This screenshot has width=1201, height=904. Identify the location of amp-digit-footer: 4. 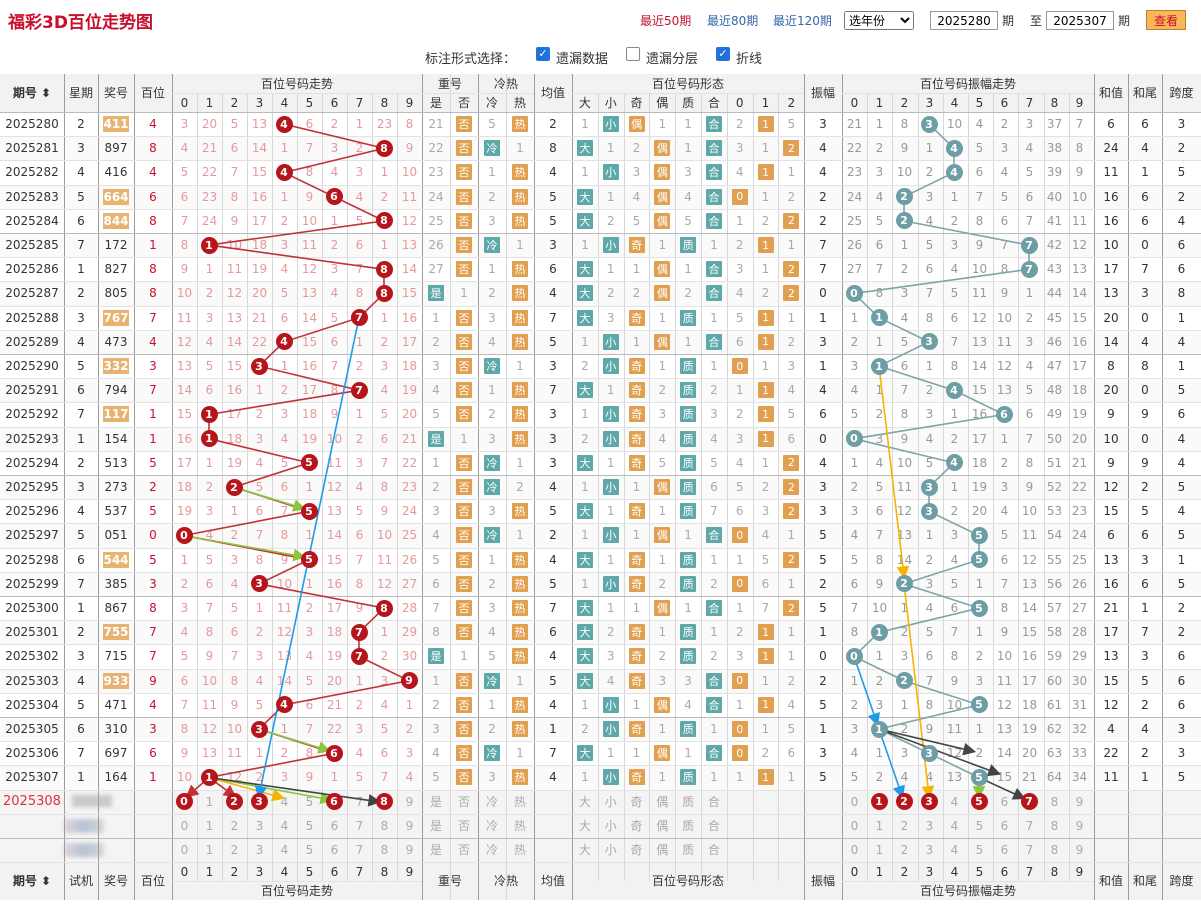
(954, 871).